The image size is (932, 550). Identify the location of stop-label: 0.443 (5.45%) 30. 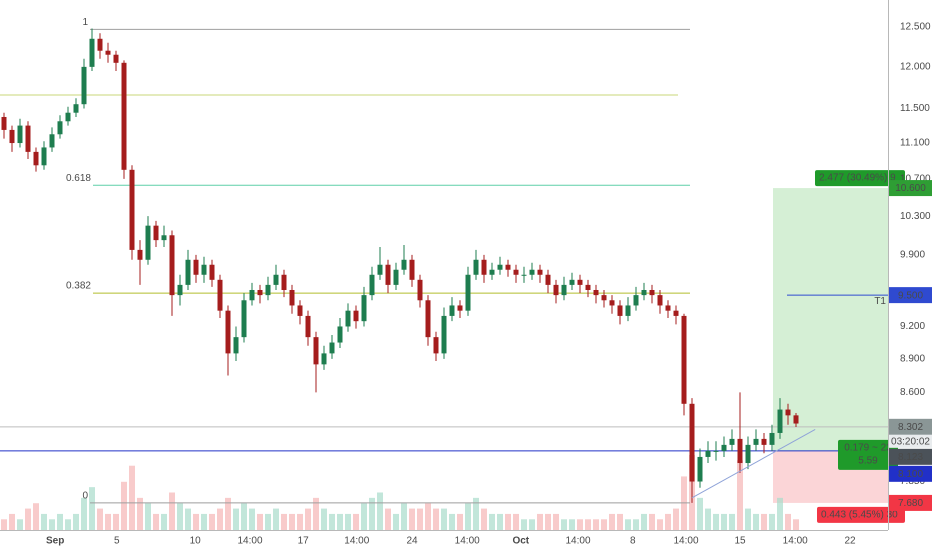
(859, 515).